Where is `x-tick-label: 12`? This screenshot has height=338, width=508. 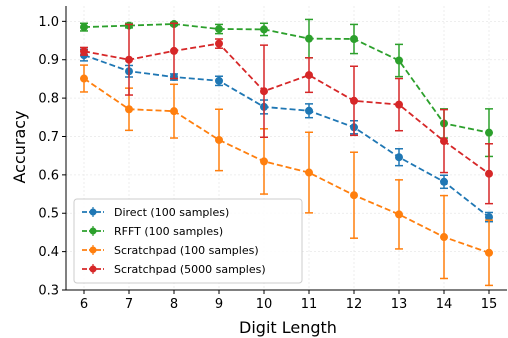
x-tick-label: 12 is located at coordinates (354, 304).